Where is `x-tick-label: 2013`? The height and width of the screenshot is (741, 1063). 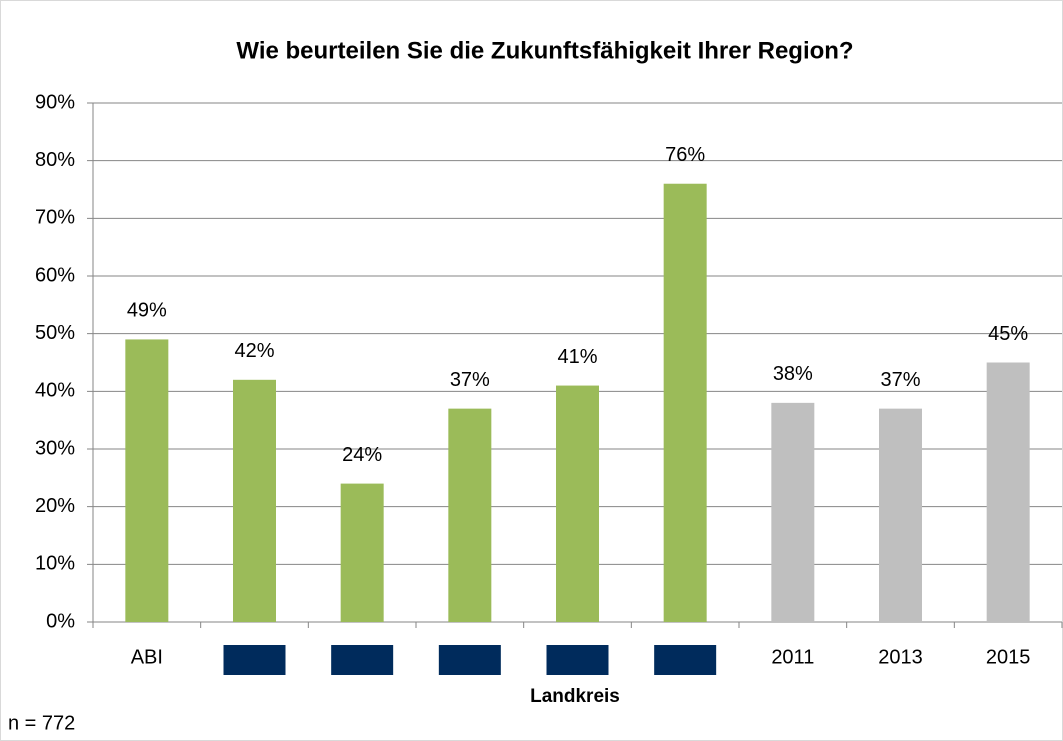 x-tick-label: 2013 is located at coordinates (900, 657).